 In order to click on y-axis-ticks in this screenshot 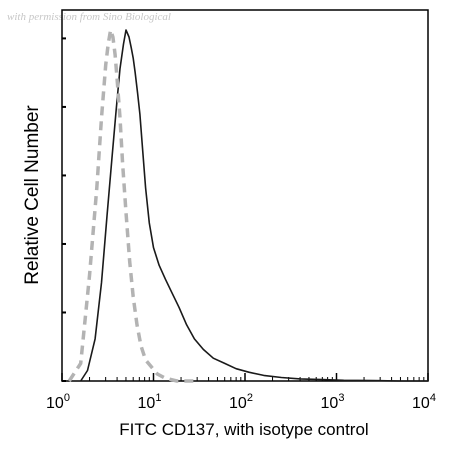, I will do `click(64, 209)`.